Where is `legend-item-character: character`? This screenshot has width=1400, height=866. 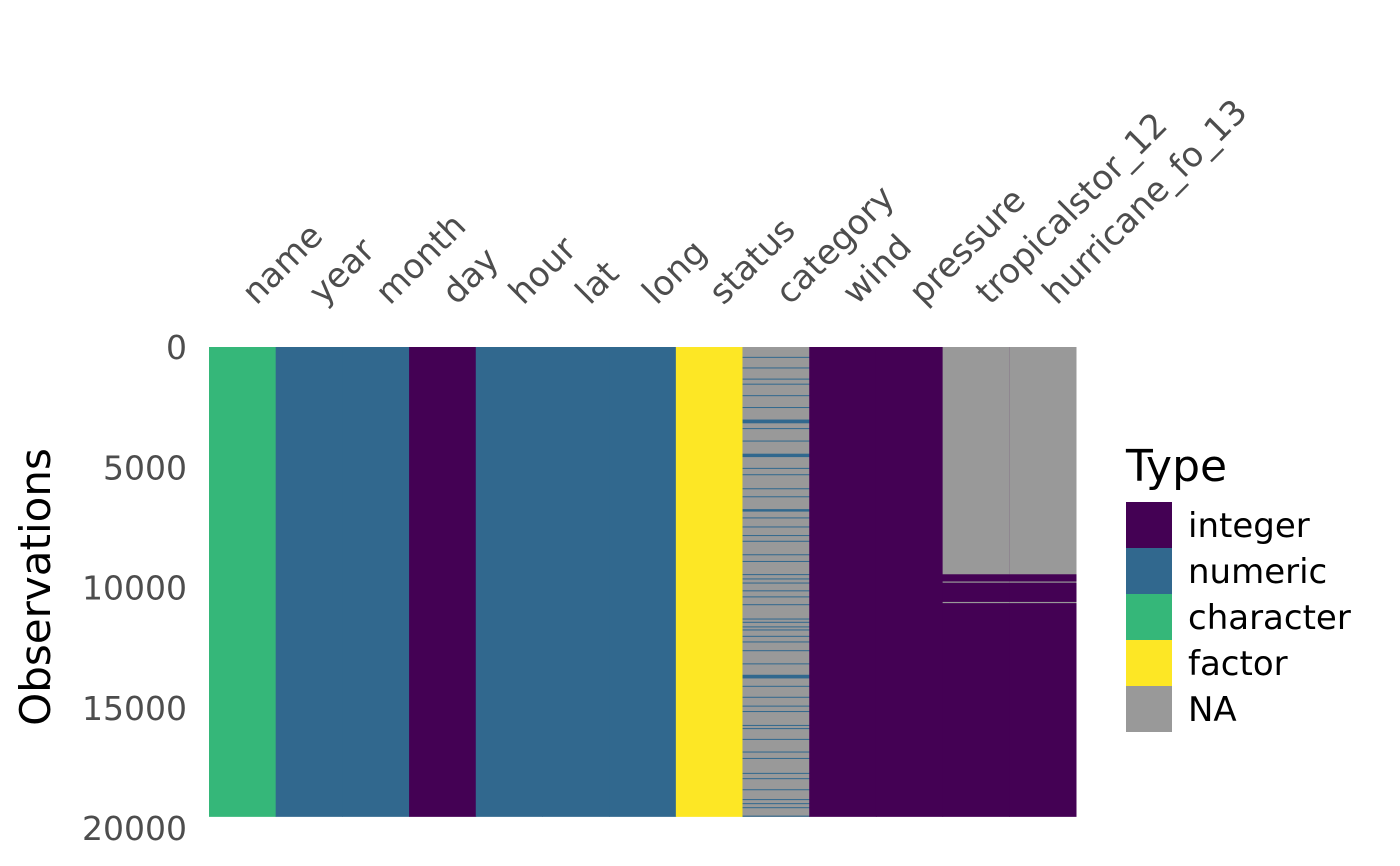
legend-item-character: character is located at coordinates (1238, 617).